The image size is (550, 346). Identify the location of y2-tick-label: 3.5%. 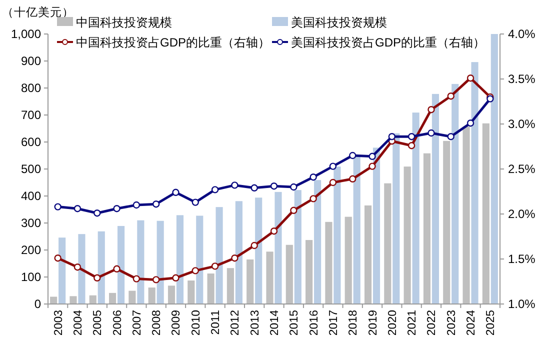
(522, 79).